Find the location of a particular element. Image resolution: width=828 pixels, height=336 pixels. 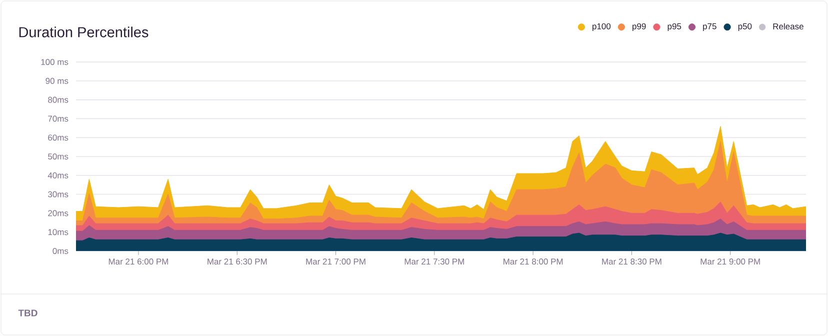

y-tick-label: 90 ms is located at coordinates (57, 81).